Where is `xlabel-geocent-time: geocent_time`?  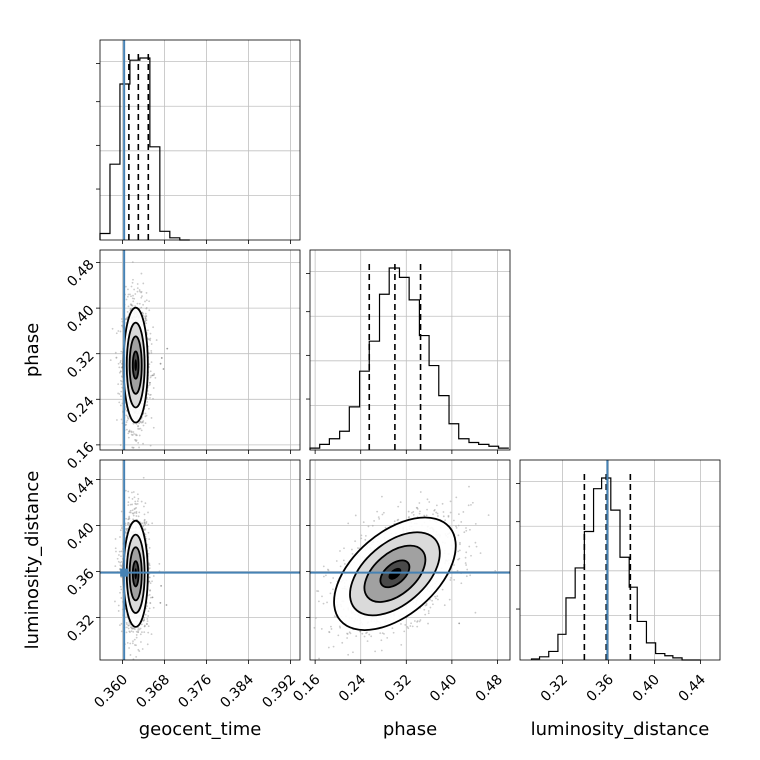
xlabel-geocent-time: geocent_time is located at coordinates (200, 729).